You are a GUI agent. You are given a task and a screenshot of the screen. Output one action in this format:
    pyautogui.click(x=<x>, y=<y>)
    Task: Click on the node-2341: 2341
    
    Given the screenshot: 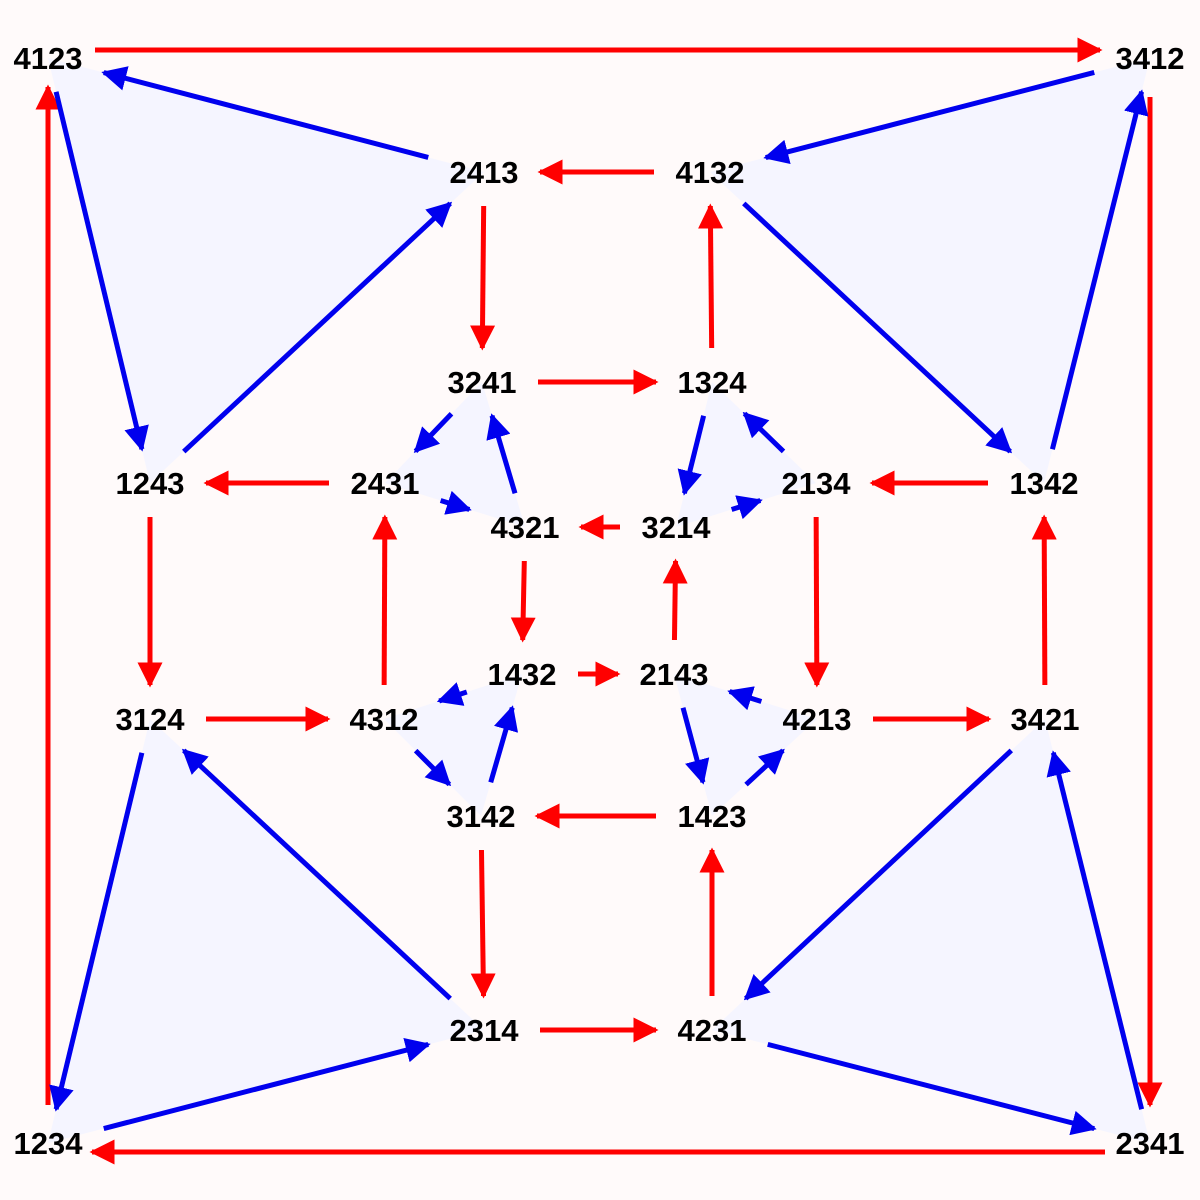 What is the action you would take?
    pyautogui.click(x=1150, y=1143)
    